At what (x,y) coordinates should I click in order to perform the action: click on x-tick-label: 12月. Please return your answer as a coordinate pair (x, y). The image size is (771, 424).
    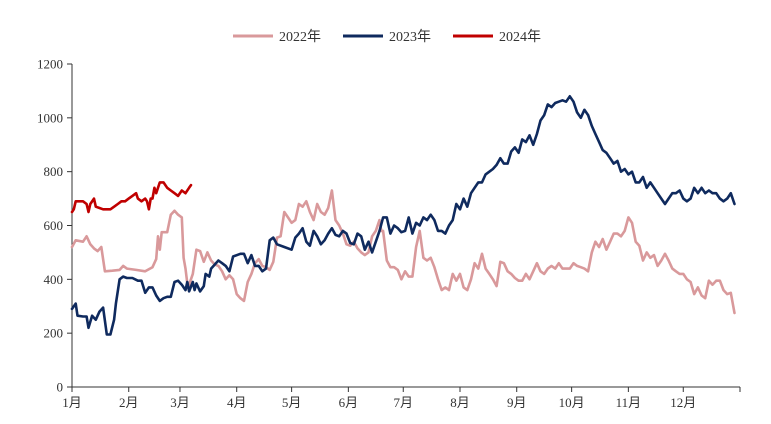
    Looking at the image, I should click on (683, 402).